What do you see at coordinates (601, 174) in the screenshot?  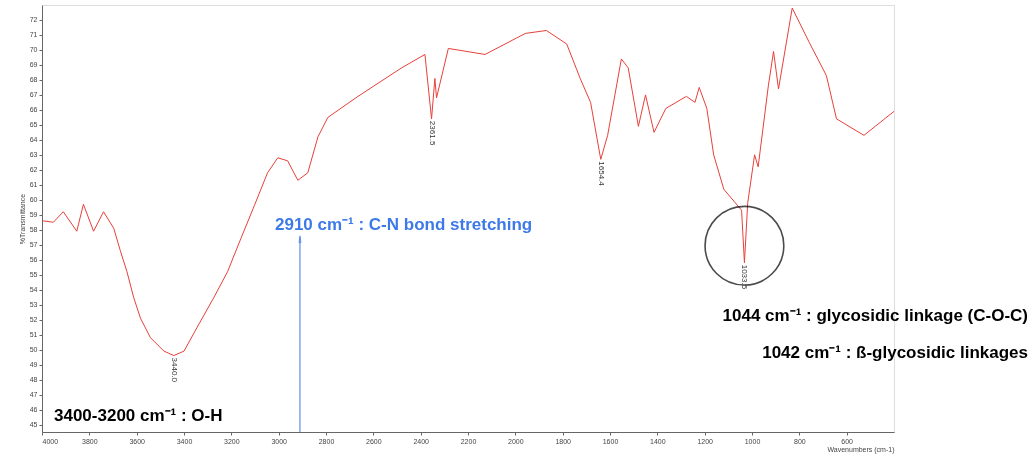 I see `annotation: 1654.4` at bounding box center [601, 174].